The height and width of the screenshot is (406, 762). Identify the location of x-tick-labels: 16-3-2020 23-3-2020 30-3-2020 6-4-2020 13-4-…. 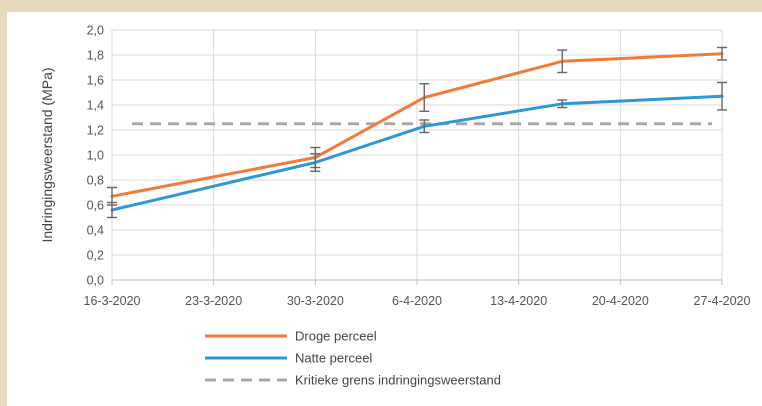
(417, 301).